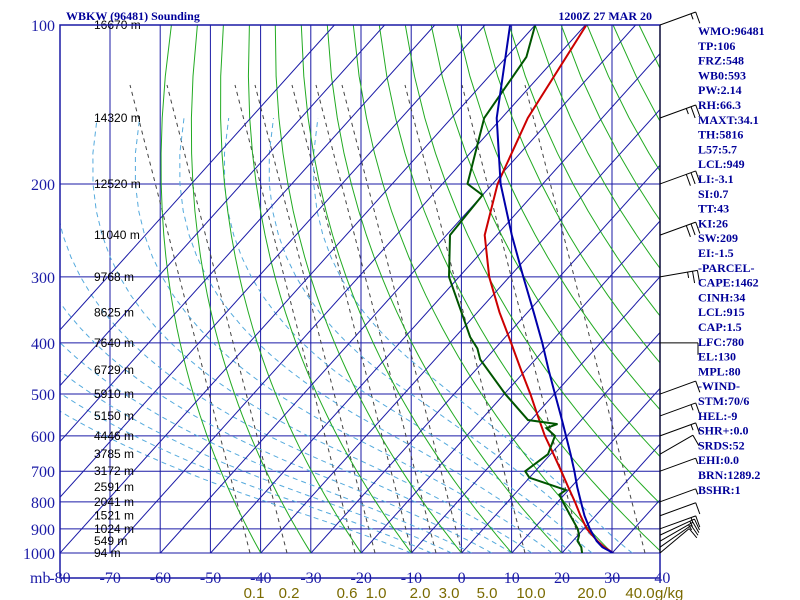 This screenshot has height=600, width=800. What do you see at coordinates (719, 490) in the screenshot?
I see `index-entry: BSHR:1` at bounding box center [719, 490].